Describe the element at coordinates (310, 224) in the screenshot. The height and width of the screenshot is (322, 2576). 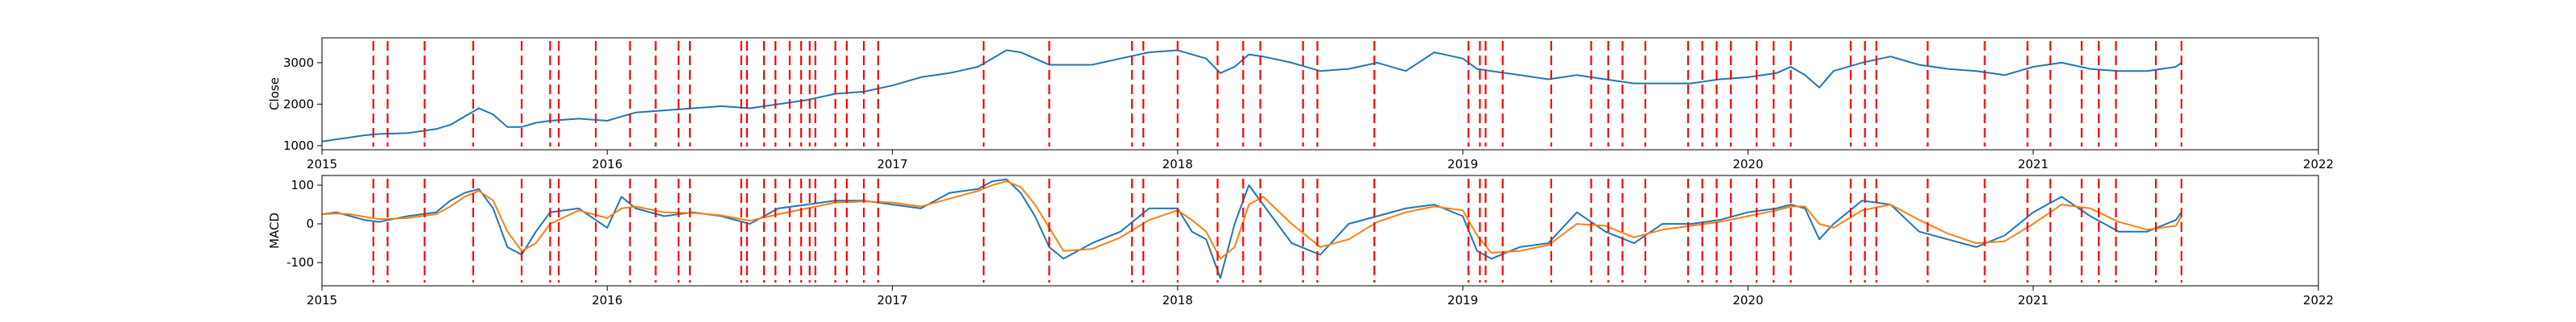
I see `y-tick-label: 0` at that location.